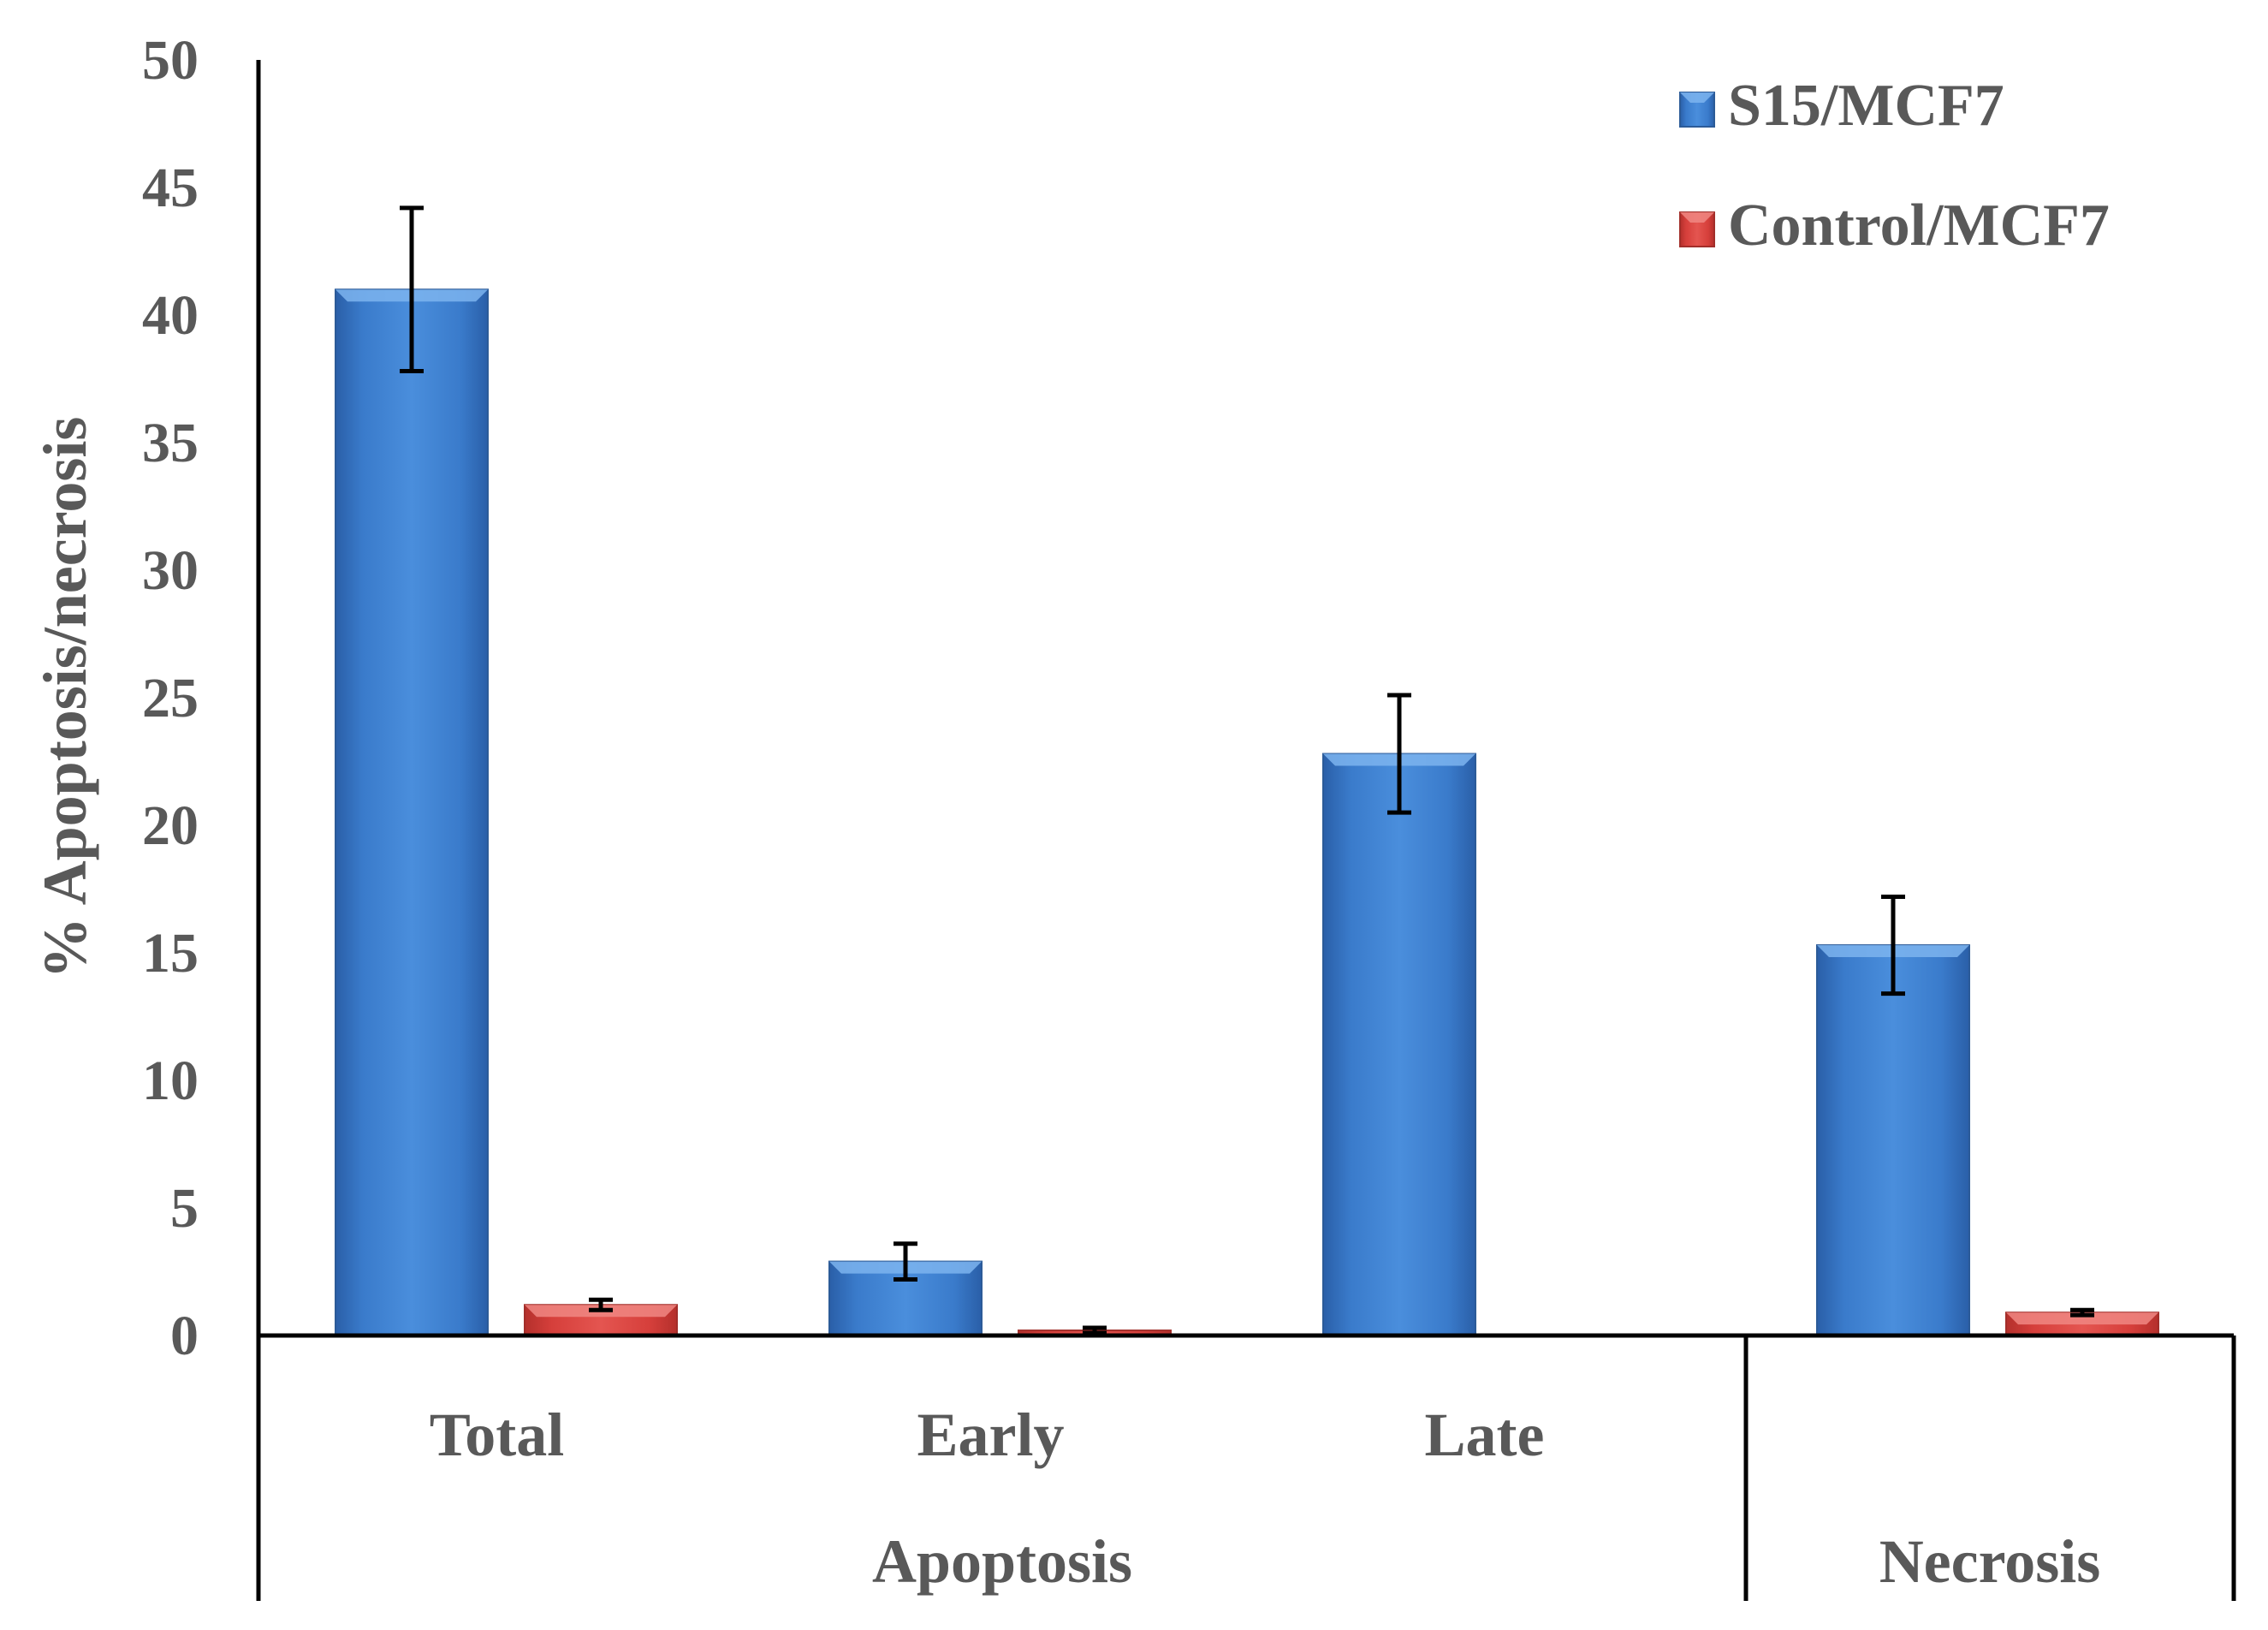 This screenshot has width=2268, height=1630. Describe the element at coordinates (1895, 166) in the screenshot. I see `legend: S15/MCF7 Control/MCF7` at that location.